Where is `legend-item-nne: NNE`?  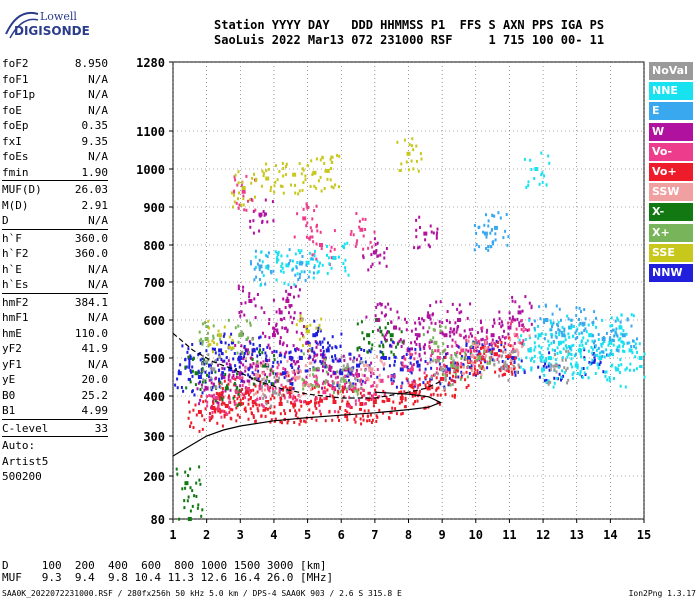
legend-item-nne: NNE is located at coordinates (671, 91).